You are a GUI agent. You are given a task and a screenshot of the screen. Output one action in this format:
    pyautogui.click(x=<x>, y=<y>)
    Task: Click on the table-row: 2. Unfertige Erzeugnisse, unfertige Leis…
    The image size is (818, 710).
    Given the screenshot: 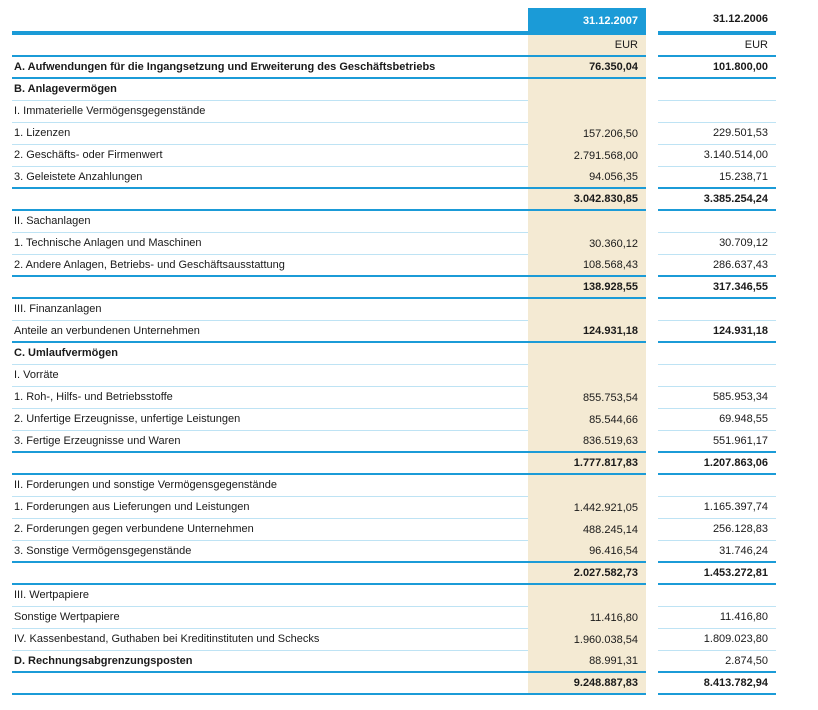 What is the action you would take?
    pyautogui.click(x=394, y=420)
    